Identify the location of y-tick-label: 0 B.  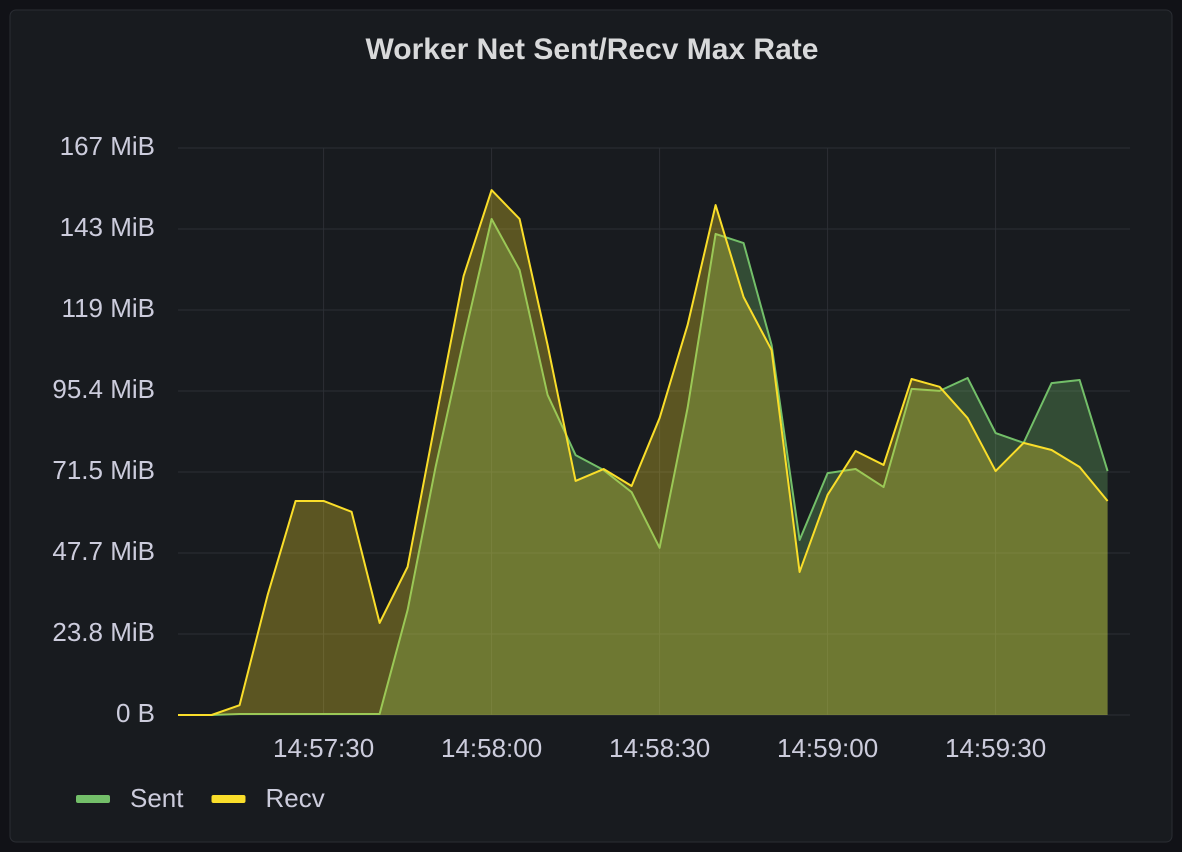
(135, 713).